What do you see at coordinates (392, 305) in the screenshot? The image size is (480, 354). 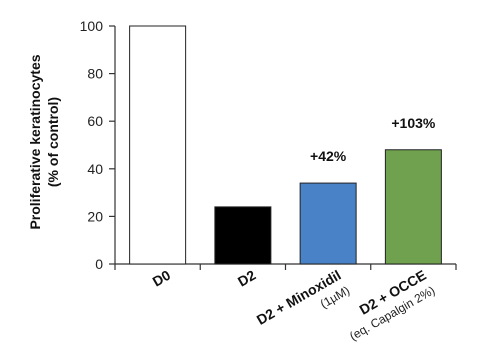 I see `x-category-label: D2 + OCCE(eq. Capalgin 2%)` at bounding box center [392, 305].